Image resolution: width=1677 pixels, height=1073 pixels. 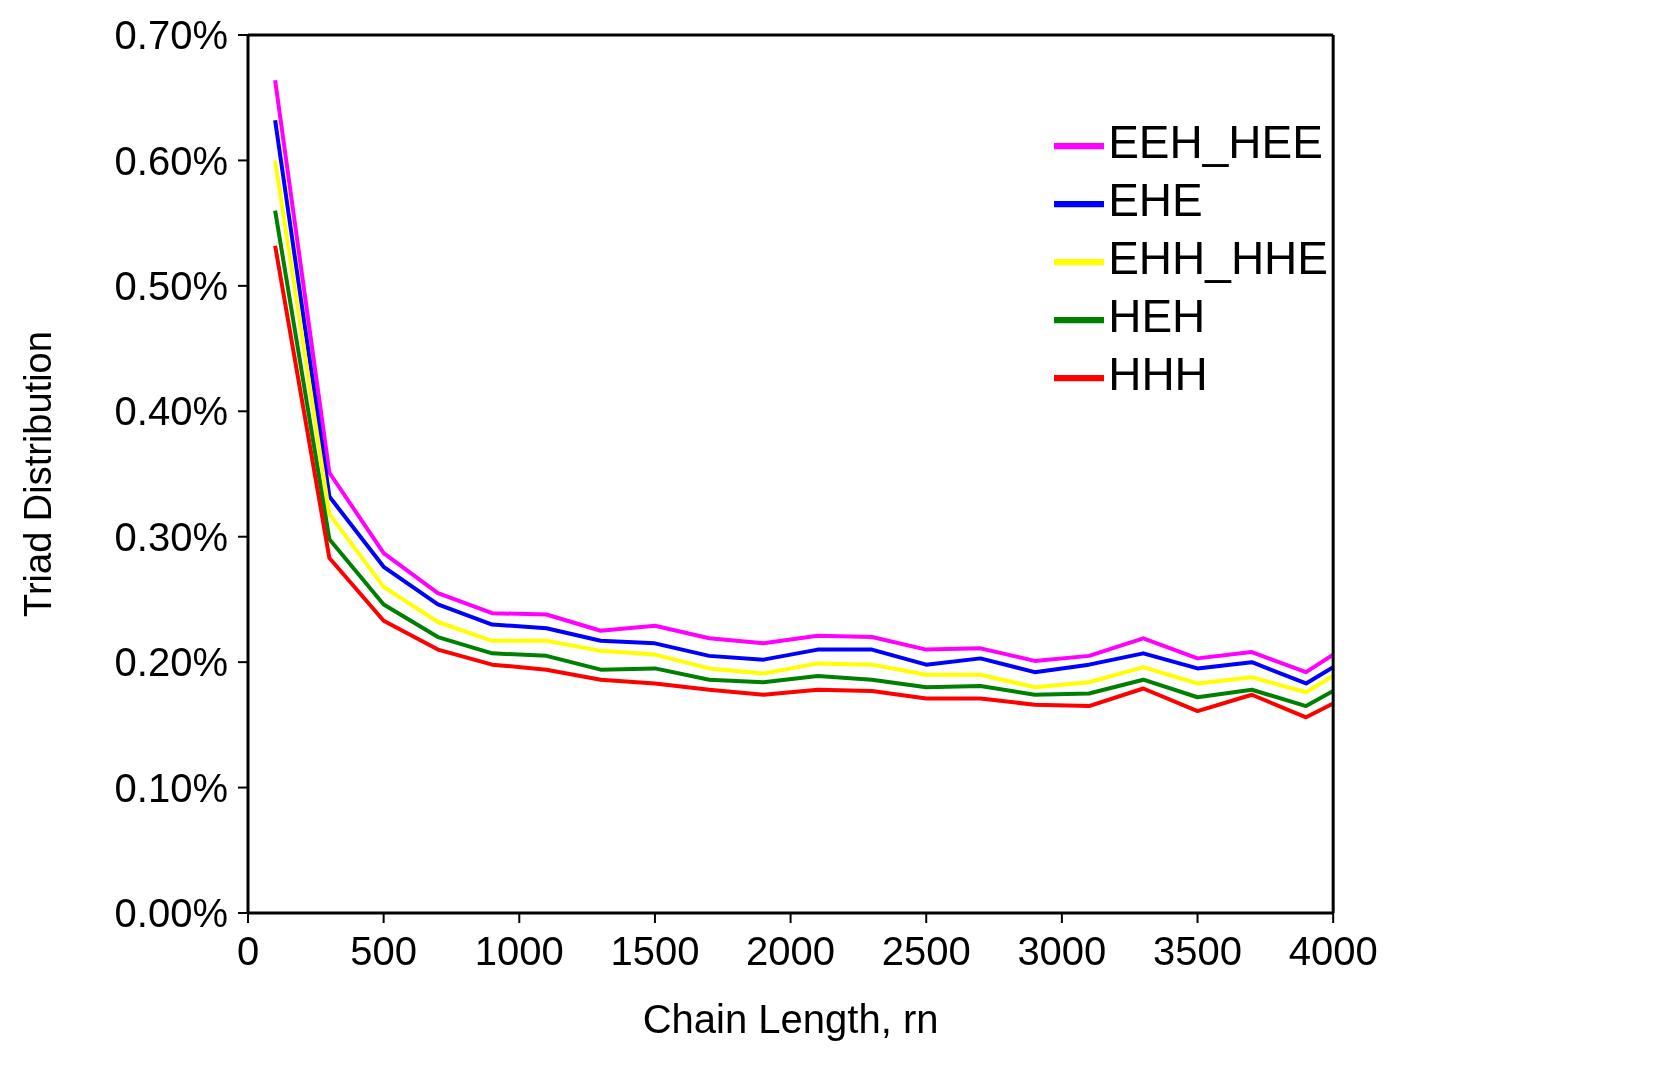 What do you see at coordinates (248, 951) in the screenshot?
I see `x-tick-label: 0` at bounding box center [248, 951].